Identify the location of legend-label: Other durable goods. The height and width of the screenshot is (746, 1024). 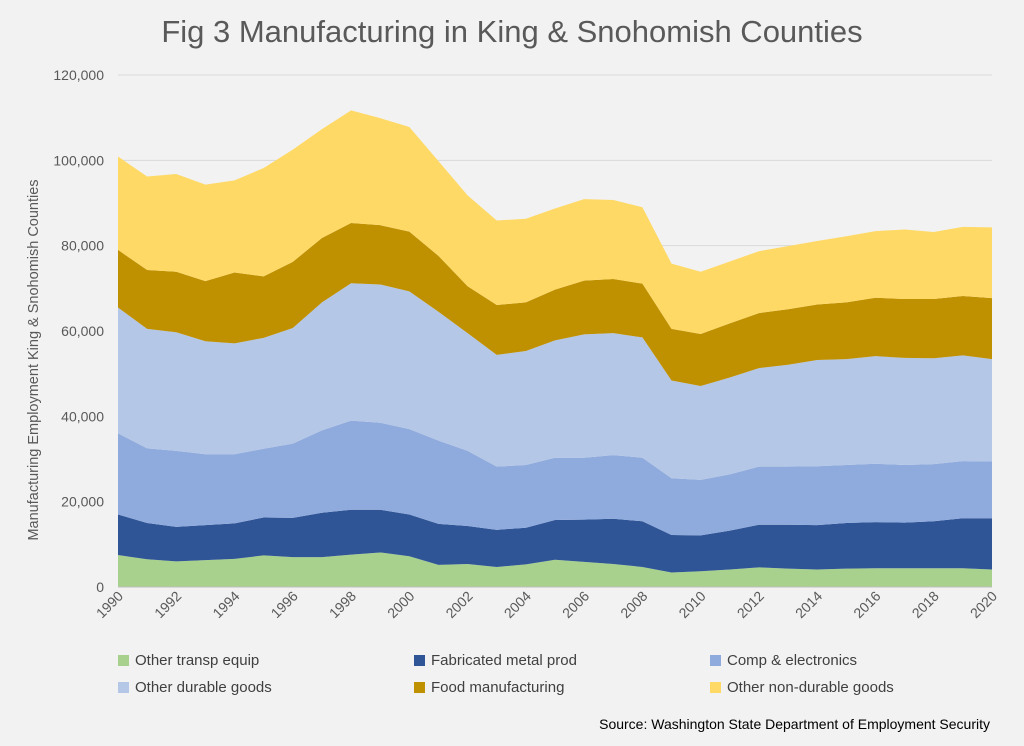
(203, 687).